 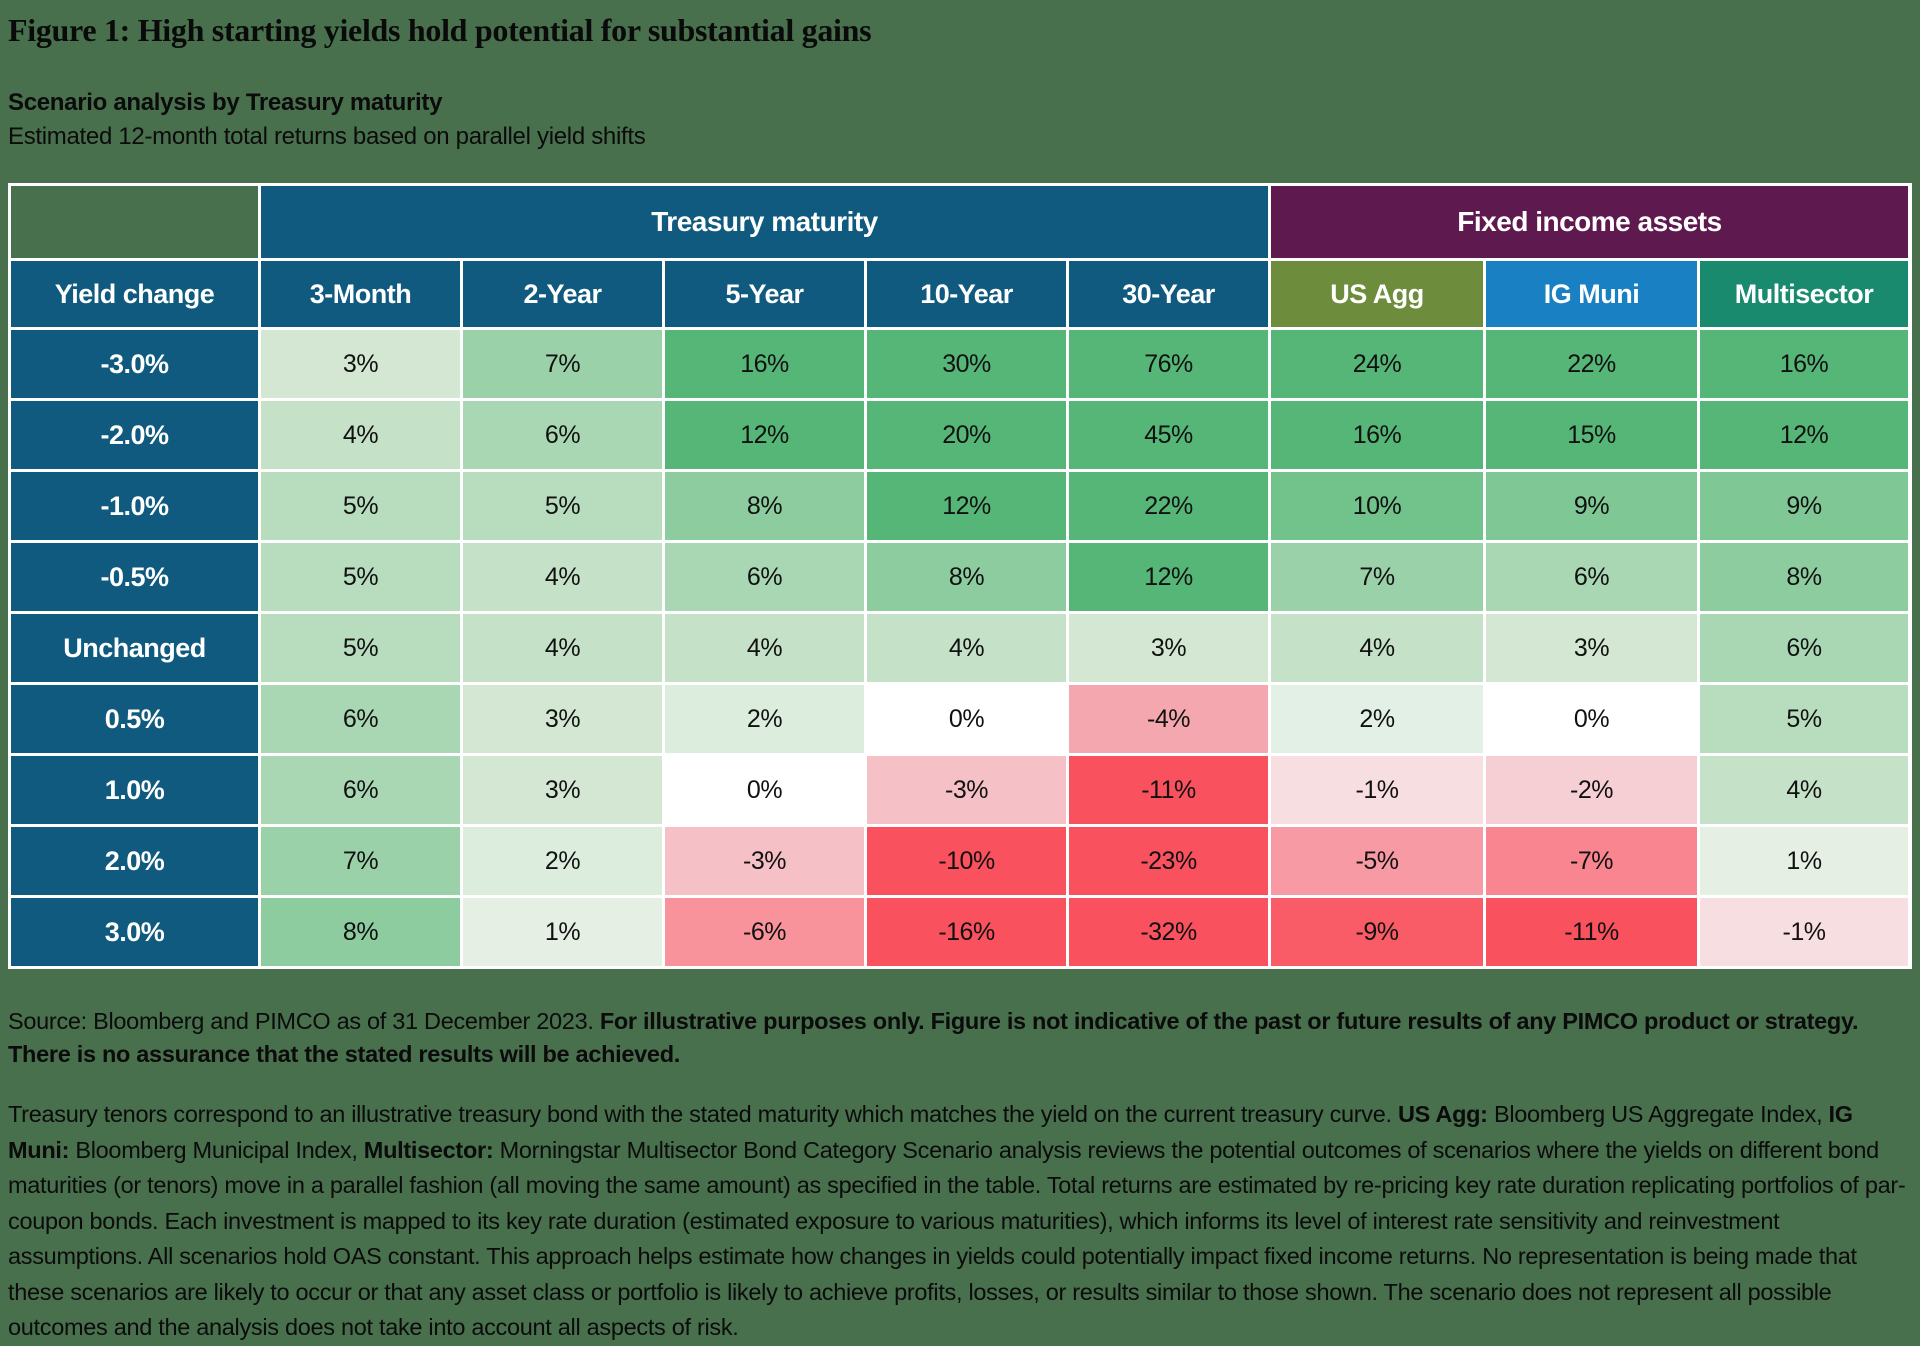 I want to click on plain-text: Bloomberg Municipal Index,, so click(x=216, y=1149).